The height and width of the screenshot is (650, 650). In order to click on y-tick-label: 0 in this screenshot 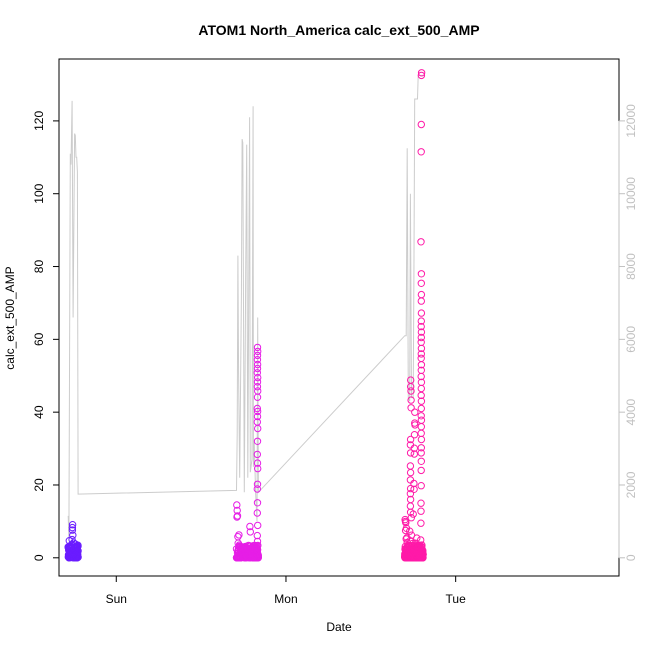, I will do `click(39, 557)`.